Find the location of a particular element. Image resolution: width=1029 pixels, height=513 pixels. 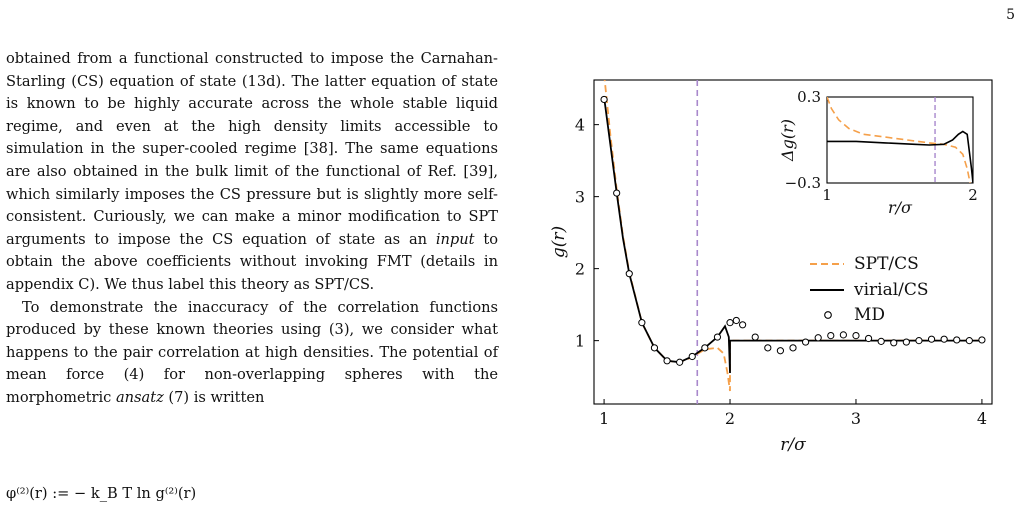

legend-label-virial-cs: virial/CS is located at coordinates (891, 290).